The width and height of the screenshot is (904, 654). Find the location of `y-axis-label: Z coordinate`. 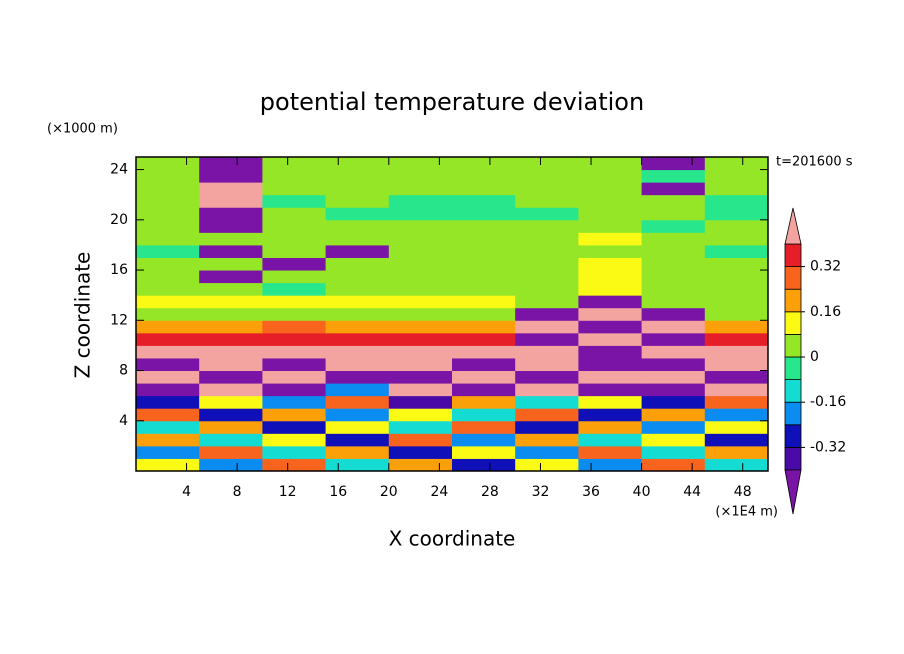

y-axis-label: Z coordinate is located at coordinates (83, 315).